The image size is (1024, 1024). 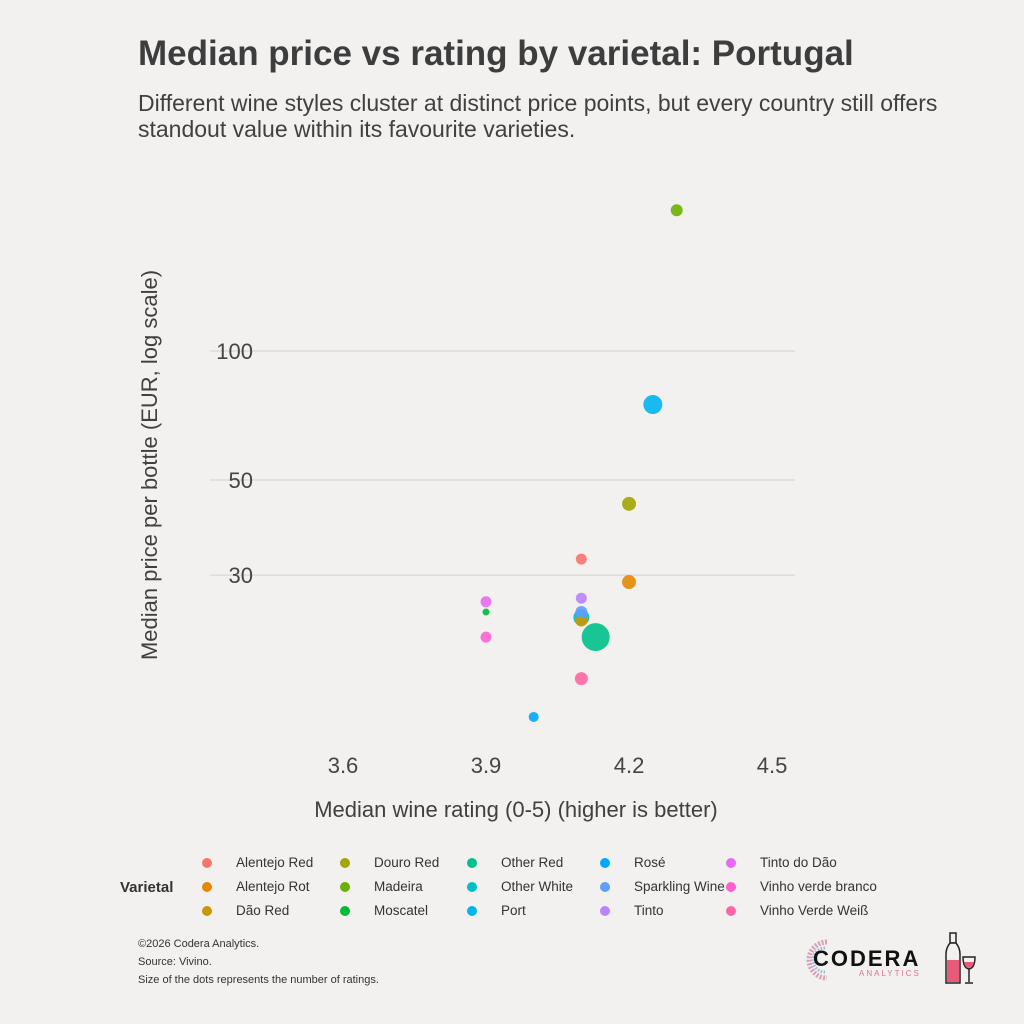 I want to click on legend-item: Port, so click(x=496, y=910).